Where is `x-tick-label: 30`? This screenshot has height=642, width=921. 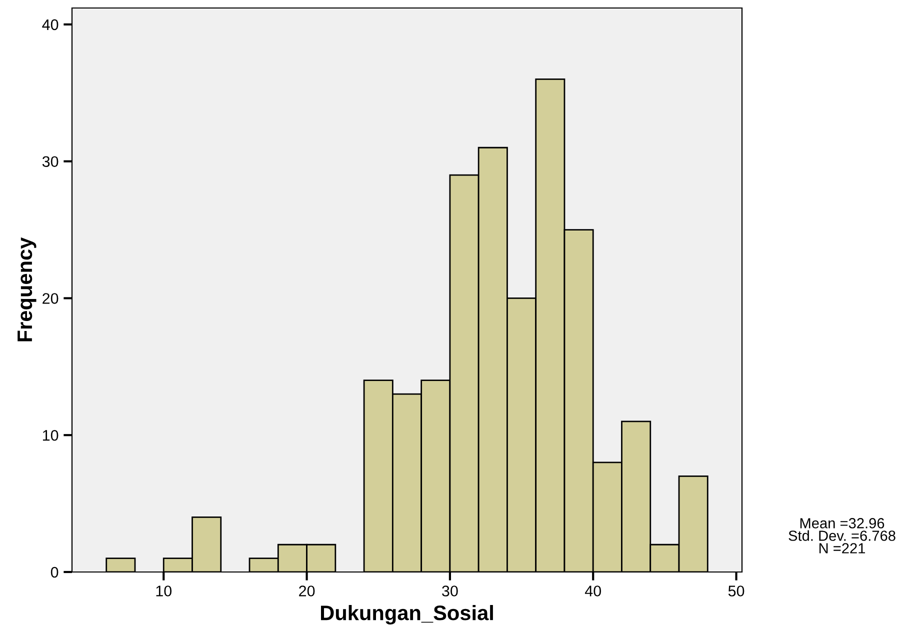
x-tick-label: 30 is located at coordinates (450, 591).